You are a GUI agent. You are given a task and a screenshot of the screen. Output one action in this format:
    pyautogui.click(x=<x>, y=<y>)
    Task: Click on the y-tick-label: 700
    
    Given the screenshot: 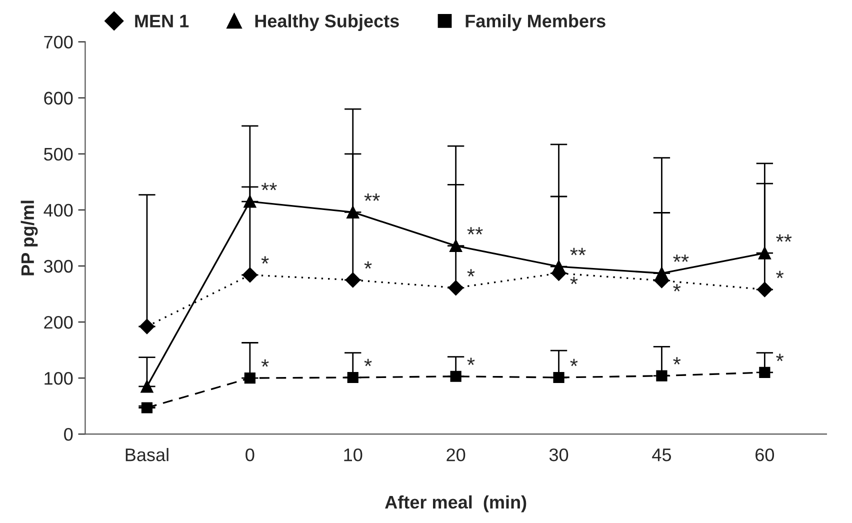 What is the action you would take?
    pyautogui.click(x=58, y=42)
    